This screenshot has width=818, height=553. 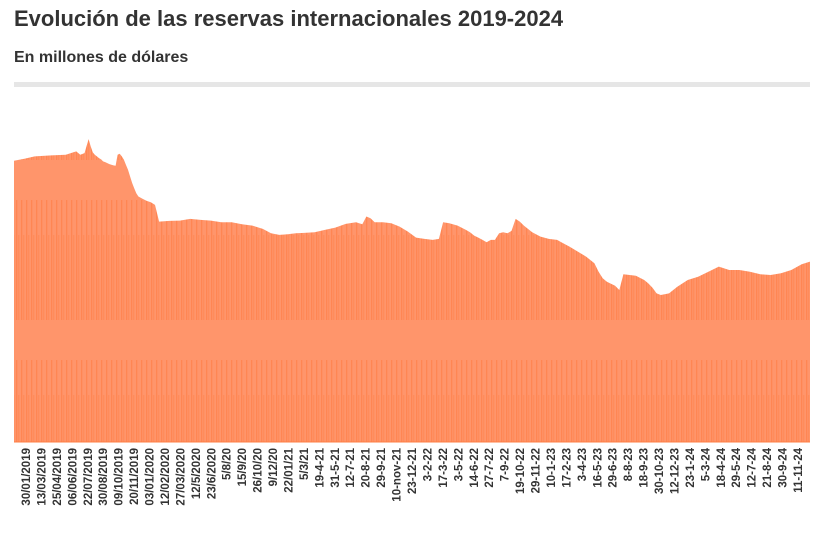 I want to click on header-divider, so click(x=412, y=84).